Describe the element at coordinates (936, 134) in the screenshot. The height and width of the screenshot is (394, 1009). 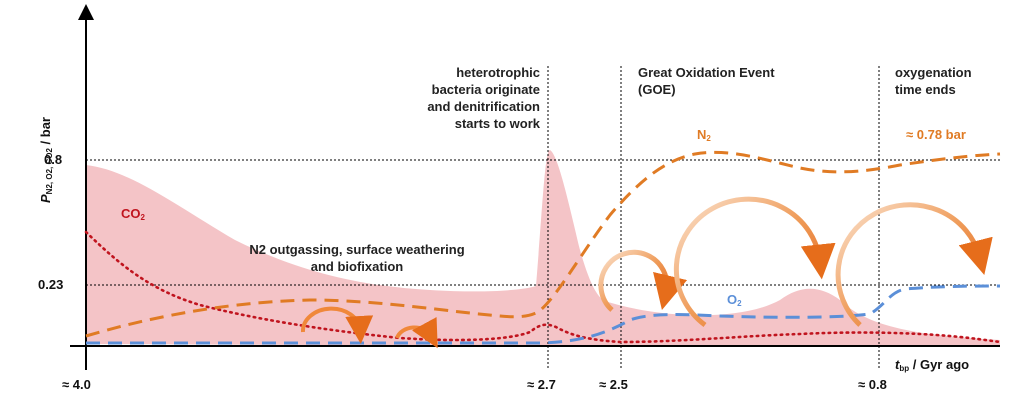
I see `n2-final-value: ≈ 0.78 bar` at that location.